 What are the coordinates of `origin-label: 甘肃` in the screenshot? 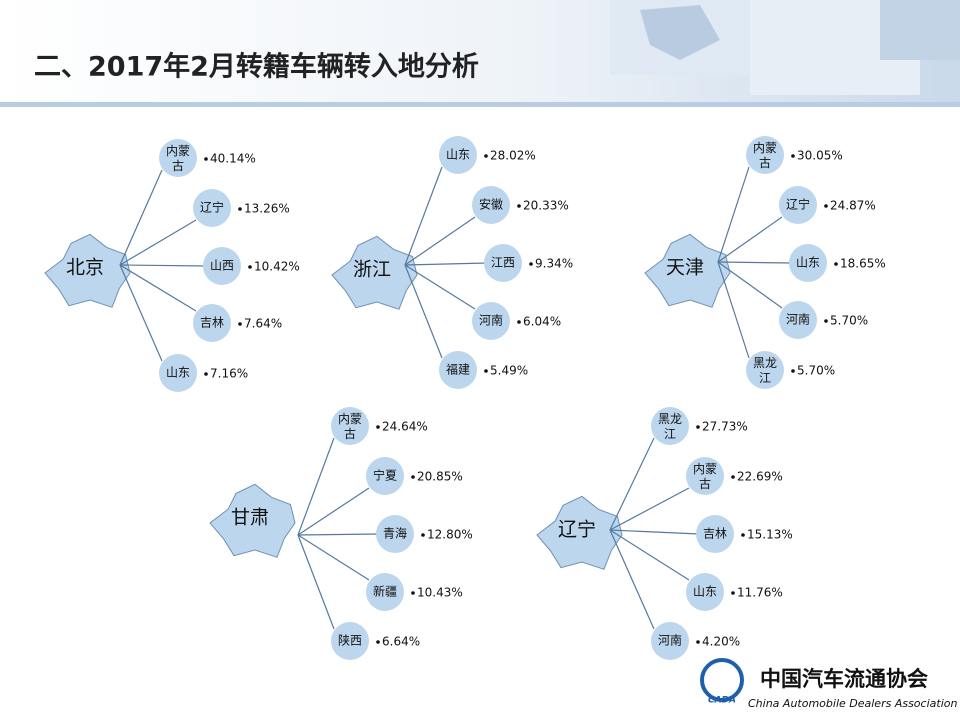 It's located at (250, 518).